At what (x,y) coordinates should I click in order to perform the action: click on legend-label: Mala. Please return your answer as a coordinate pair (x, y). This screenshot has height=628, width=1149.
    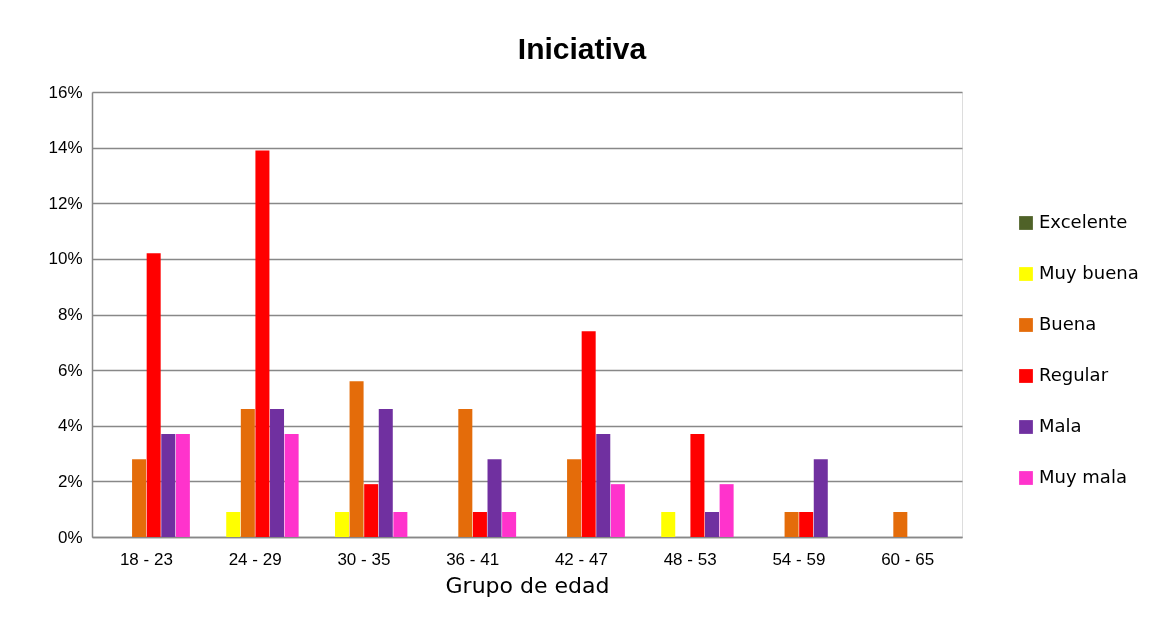
    Looking at the image, I should click on (1060, 425).